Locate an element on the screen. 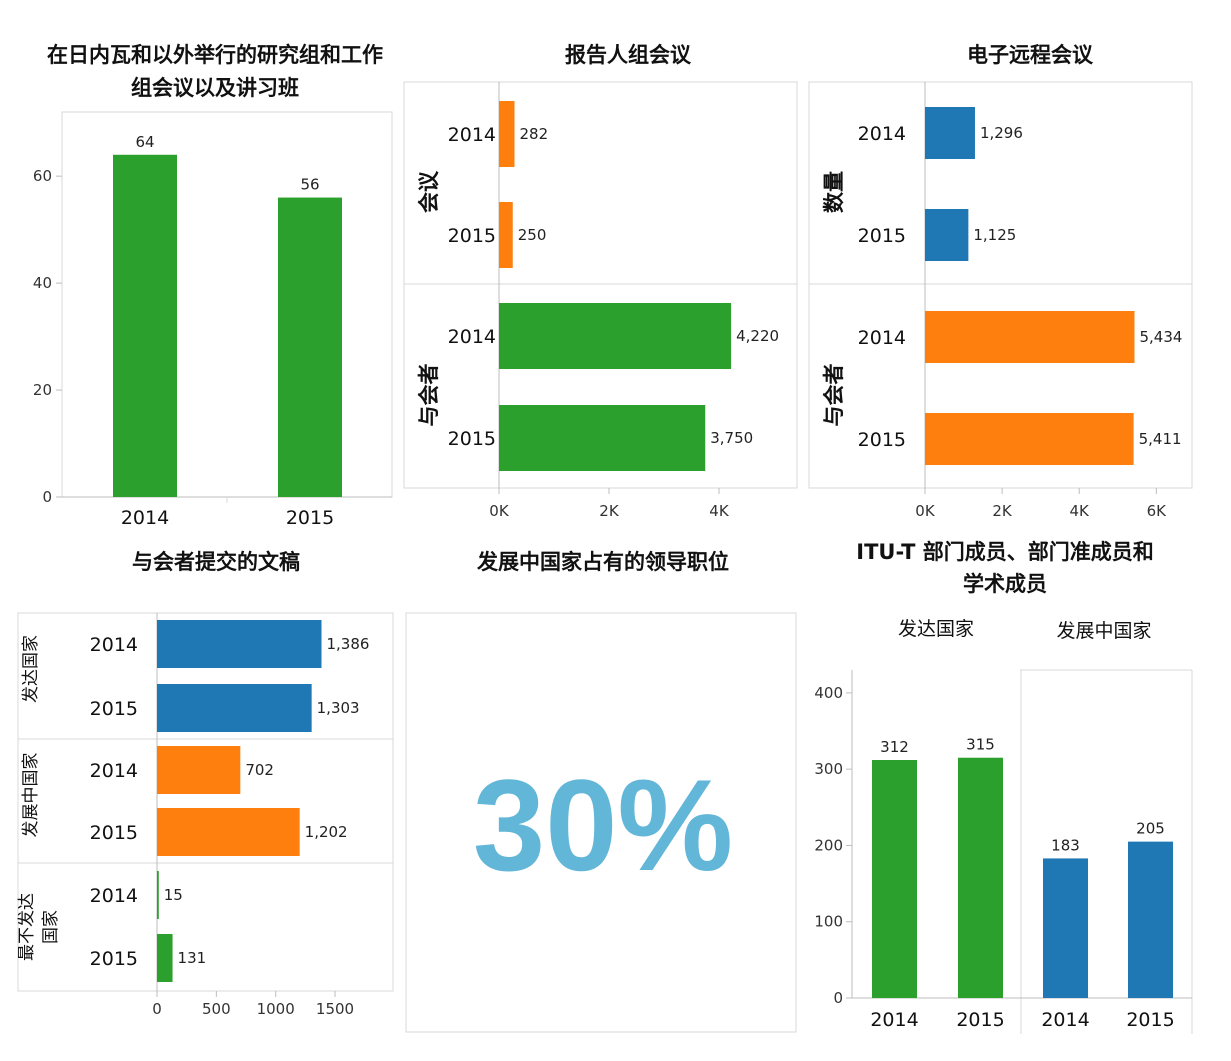 This screenshot has width=1231, height=1061. bars: 312 2014 315 2015 183 2014 205 2015 is located at coordinates (1022, 883).